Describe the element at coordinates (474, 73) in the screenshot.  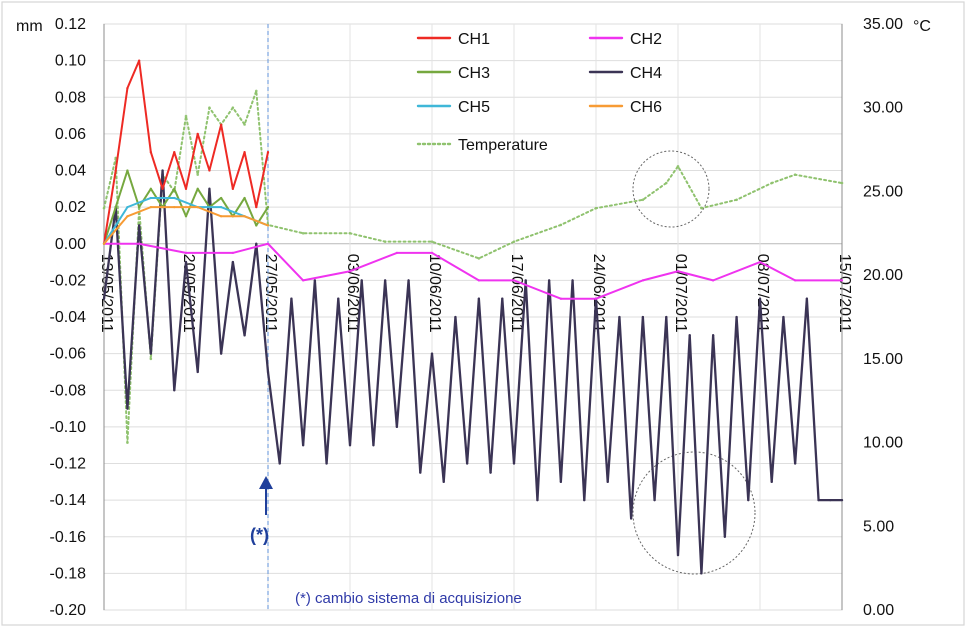
I see `ch3-legend-label: CH3` at that location.